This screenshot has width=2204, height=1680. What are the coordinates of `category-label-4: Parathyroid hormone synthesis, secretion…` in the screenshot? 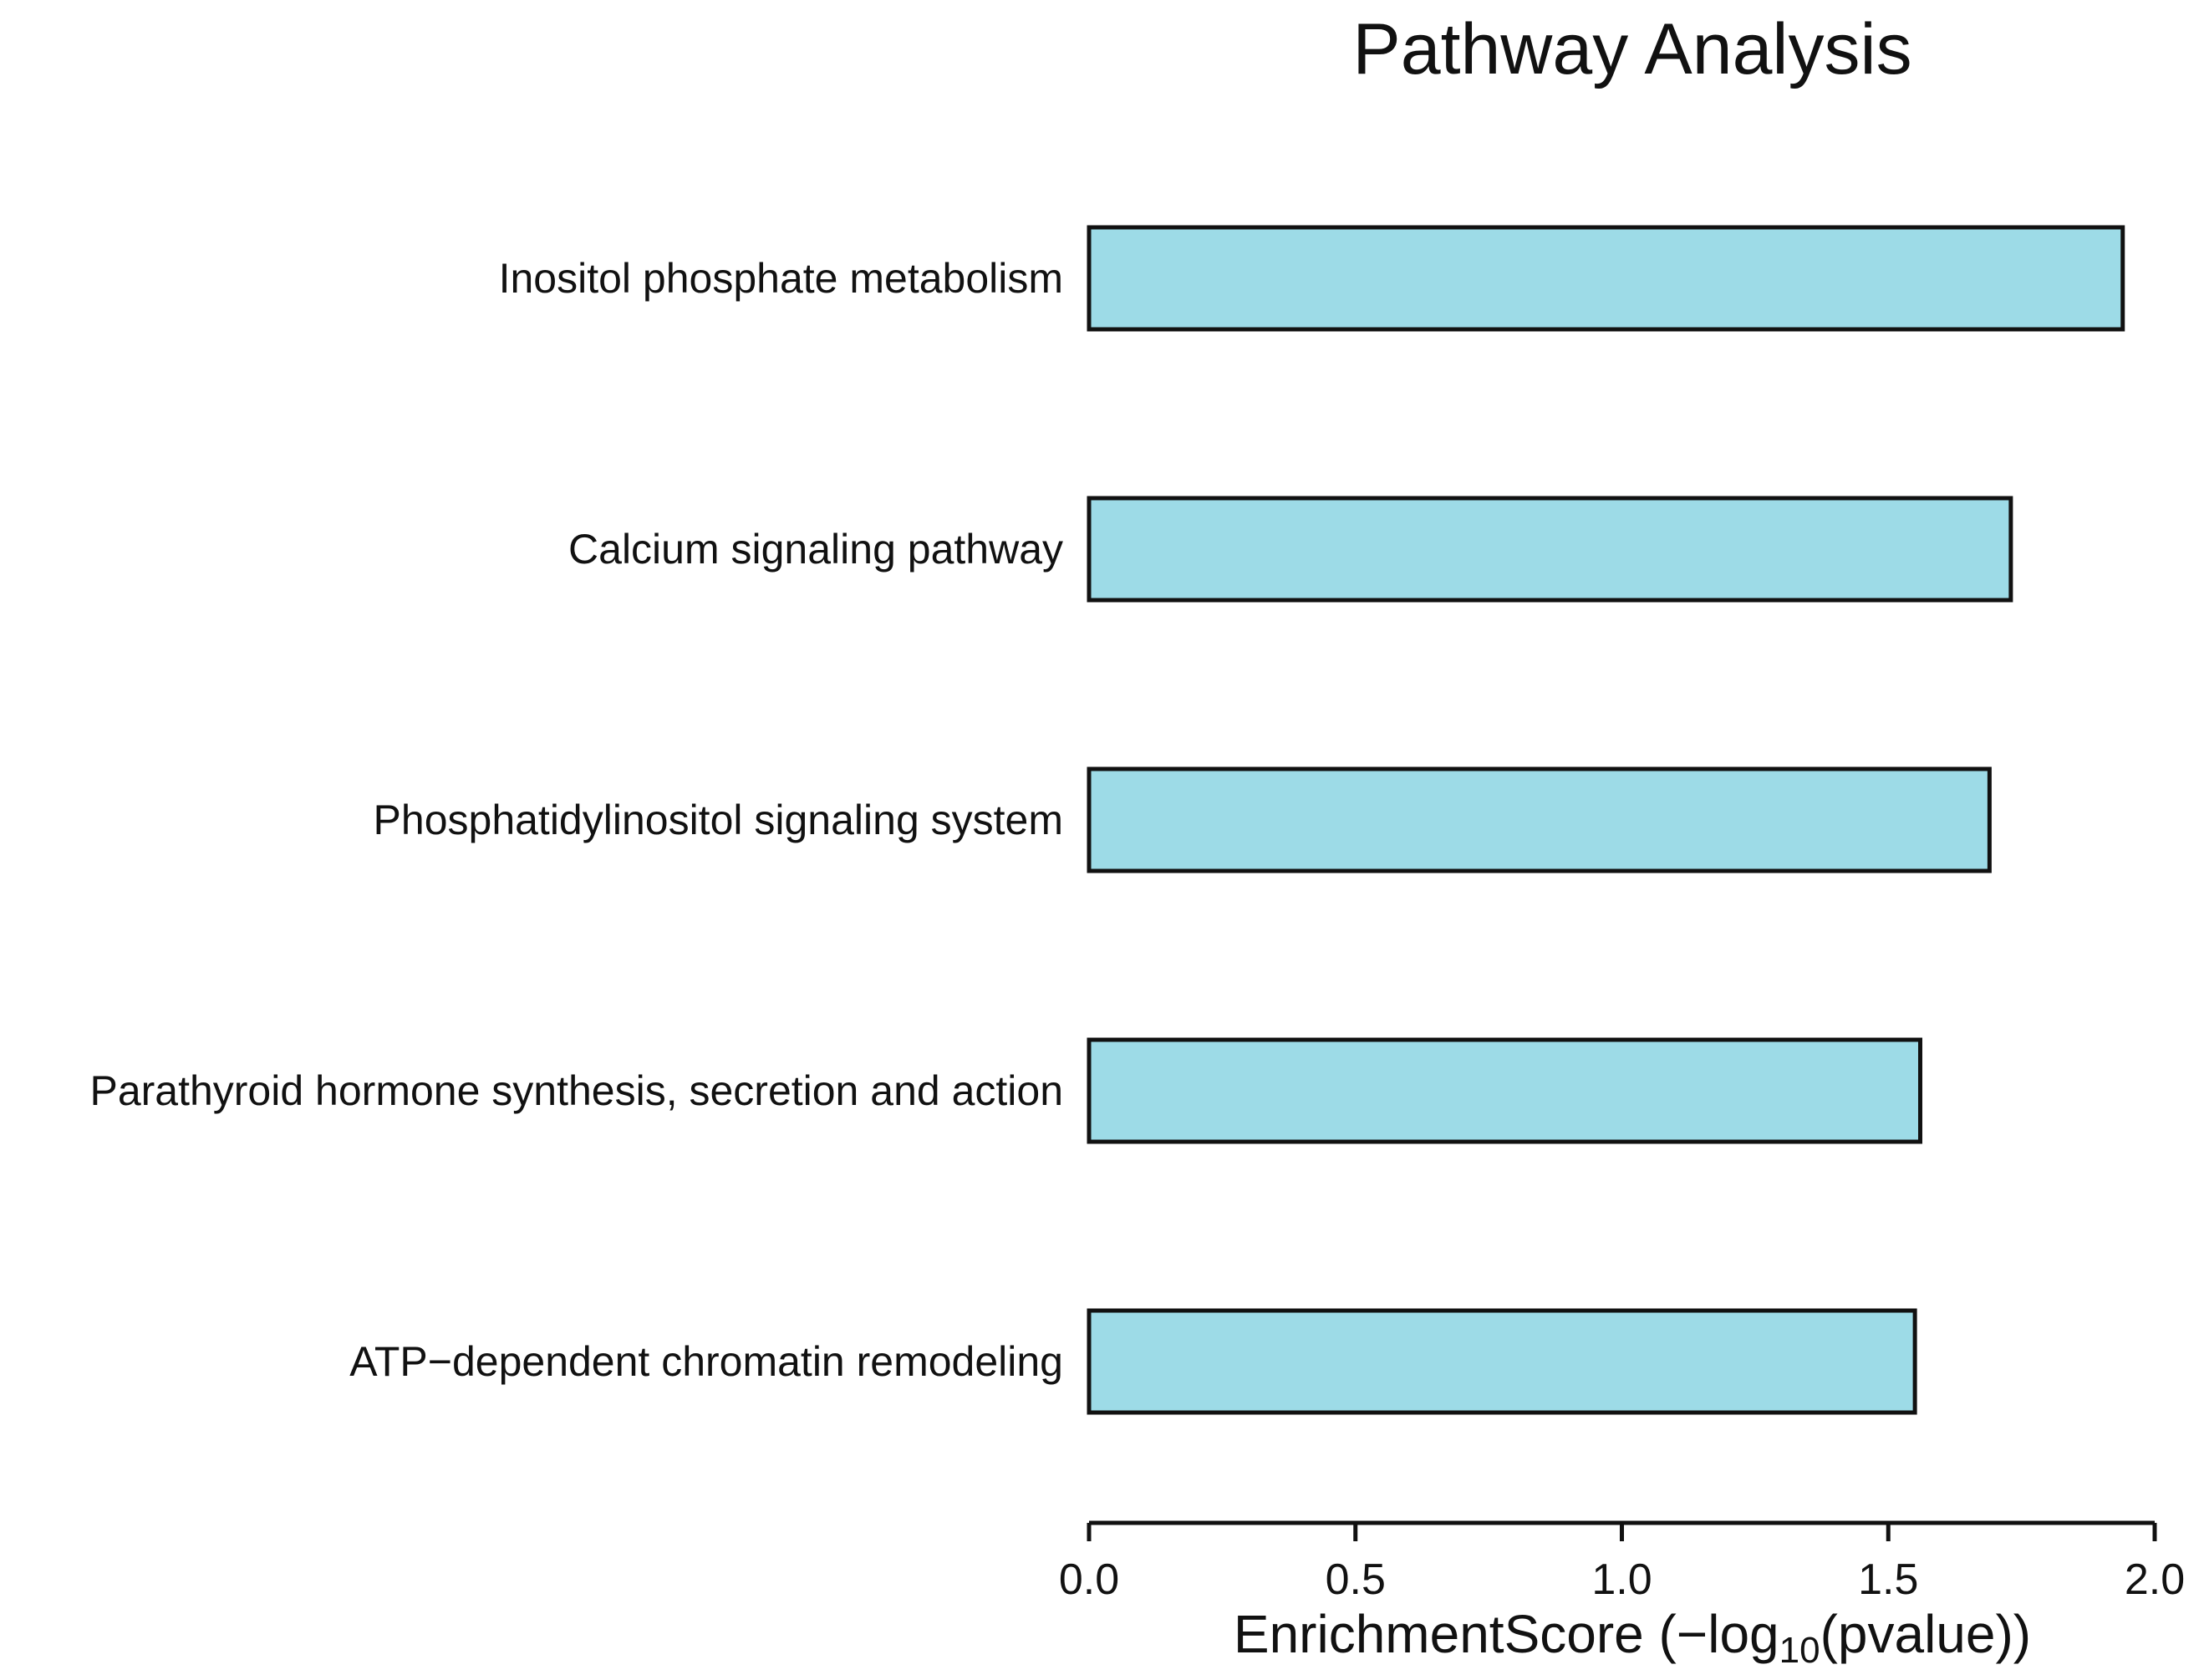 It's located at (576, 1090).